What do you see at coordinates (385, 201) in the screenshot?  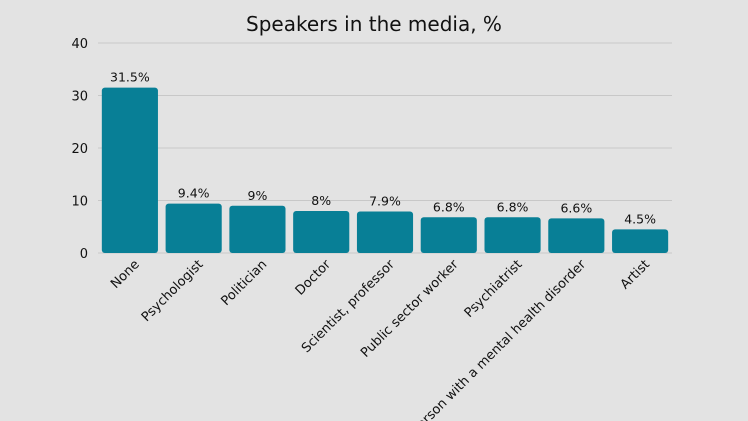 I see `data-label: 7.9%` at bounding box center [385, 201].